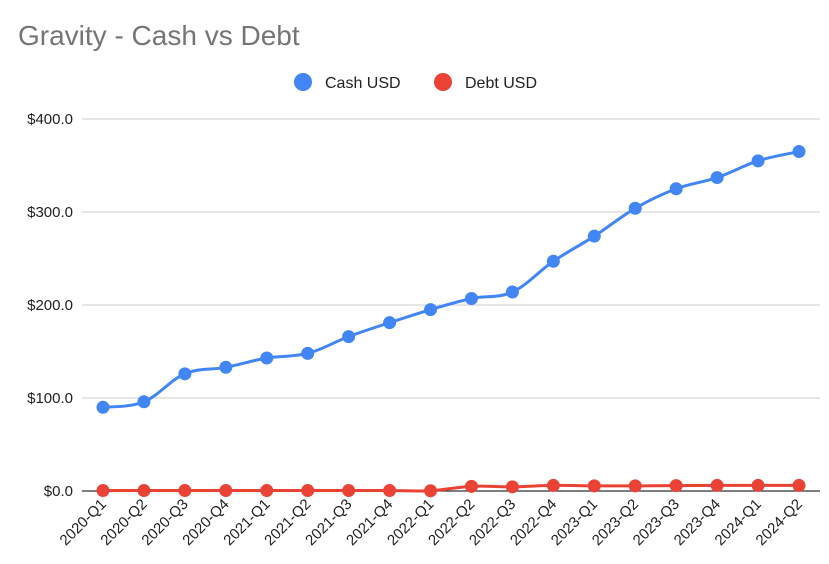 The width and height of the screenshot is (829, 564). I want to click on series-line, so click(451, 488).